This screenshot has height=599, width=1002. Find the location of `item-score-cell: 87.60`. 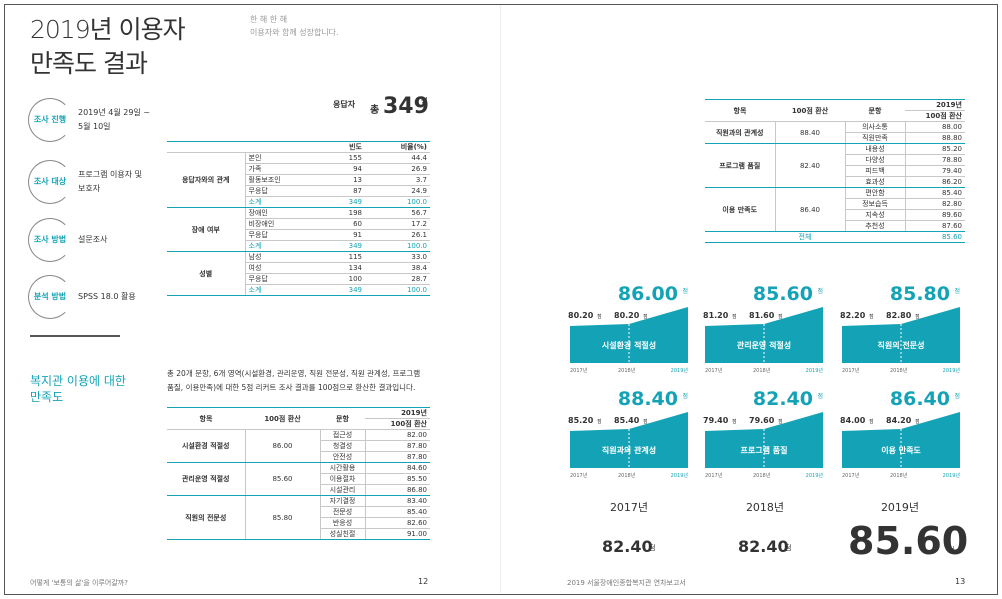

item-score-cell: 87.60 is located at coordinates (935, 226).